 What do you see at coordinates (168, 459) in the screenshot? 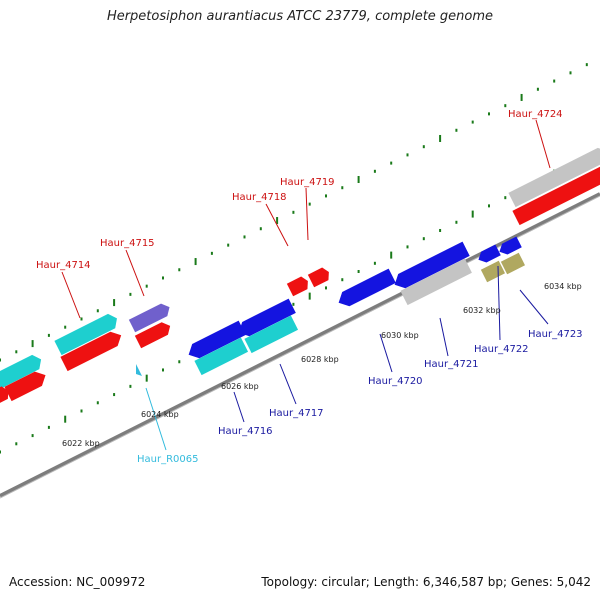
I see `gene-label: Haur_R0065` at bounding box center [168, 459].